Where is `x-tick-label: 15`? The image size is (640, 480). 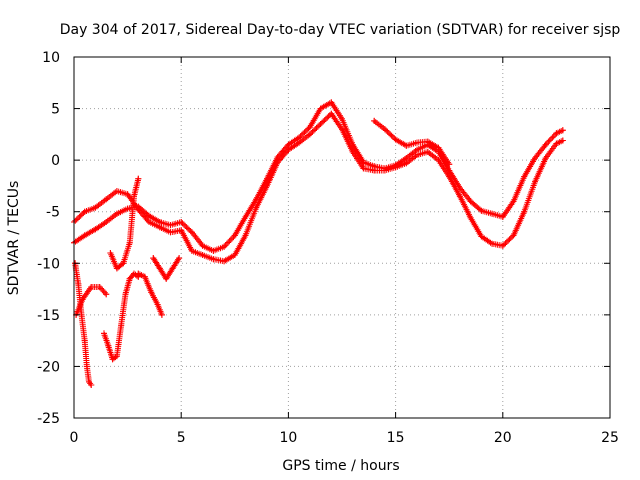 x-tick-label: 15 is located at coordinates (396, 438).